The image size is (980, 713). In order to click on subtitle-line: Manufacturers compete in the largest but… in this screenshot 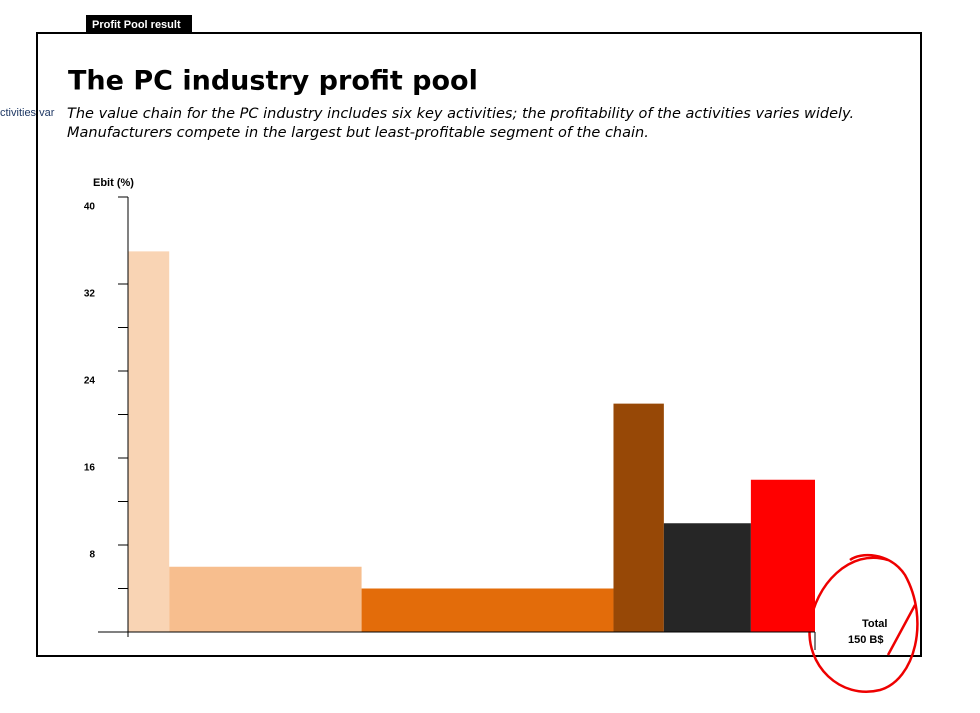, I will do `click(358, 133)`.